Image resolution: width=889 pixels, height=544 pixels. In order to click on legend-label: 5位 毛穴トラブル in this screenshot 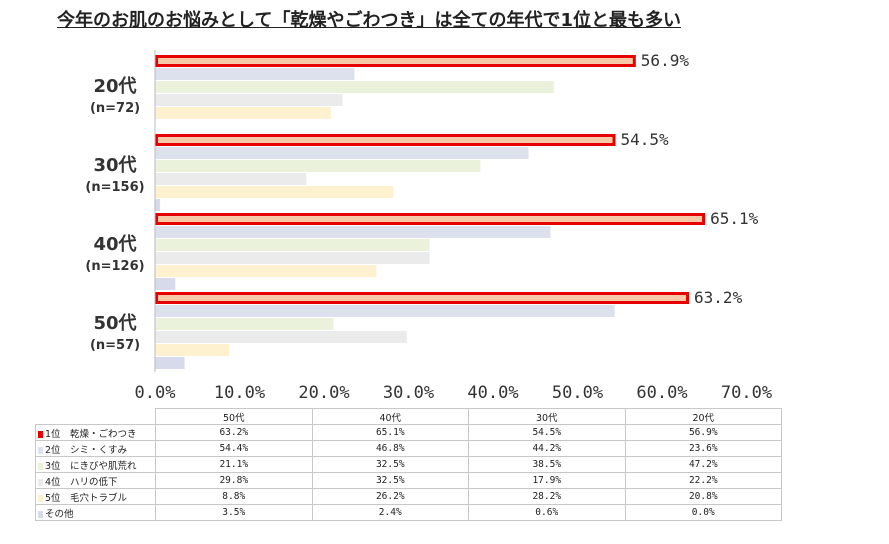, I will do `click(86, 498)`.